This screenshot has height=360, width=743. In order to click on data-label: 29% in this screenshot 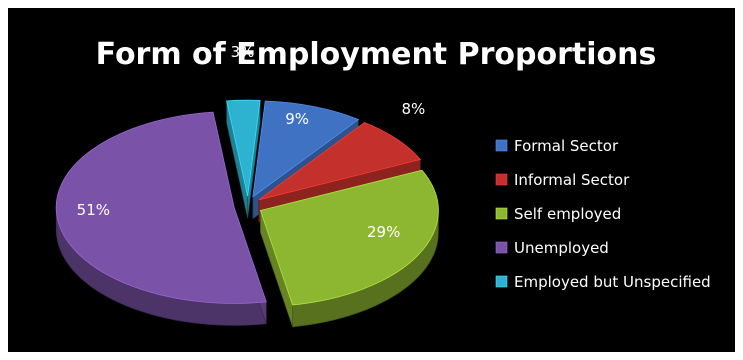, I will do `click(383, 232)`.